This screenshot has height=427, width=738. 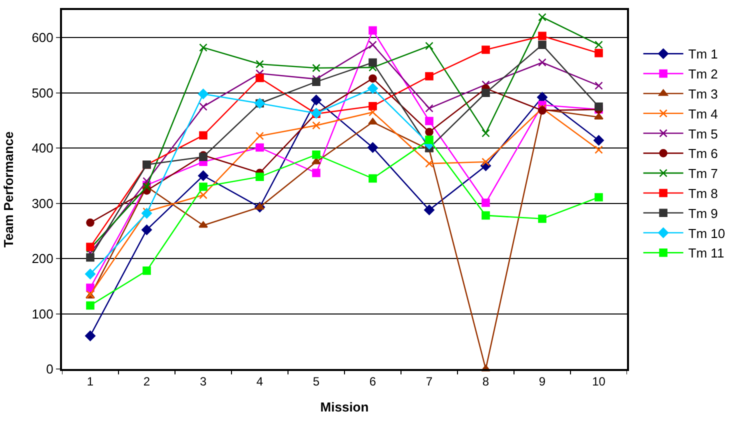 I want to click on y-tick-label: 100, so click(x=43, y=314).